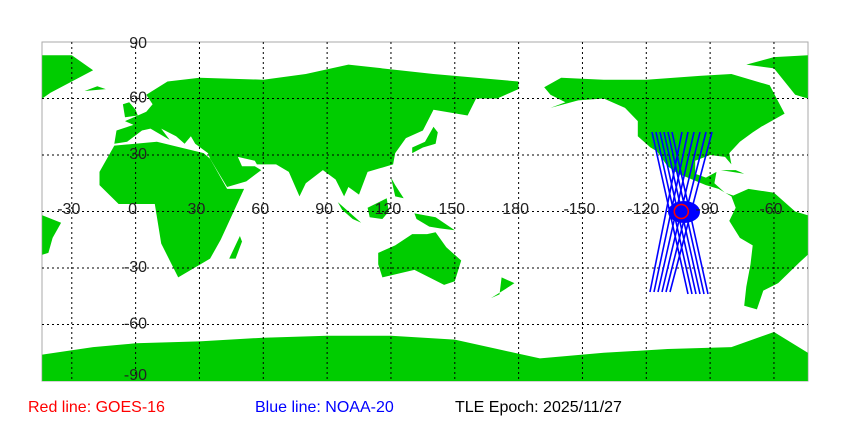  Describe the element at coordinates (235, 247) in the screenshot. I see `land-madagascar` at that location.